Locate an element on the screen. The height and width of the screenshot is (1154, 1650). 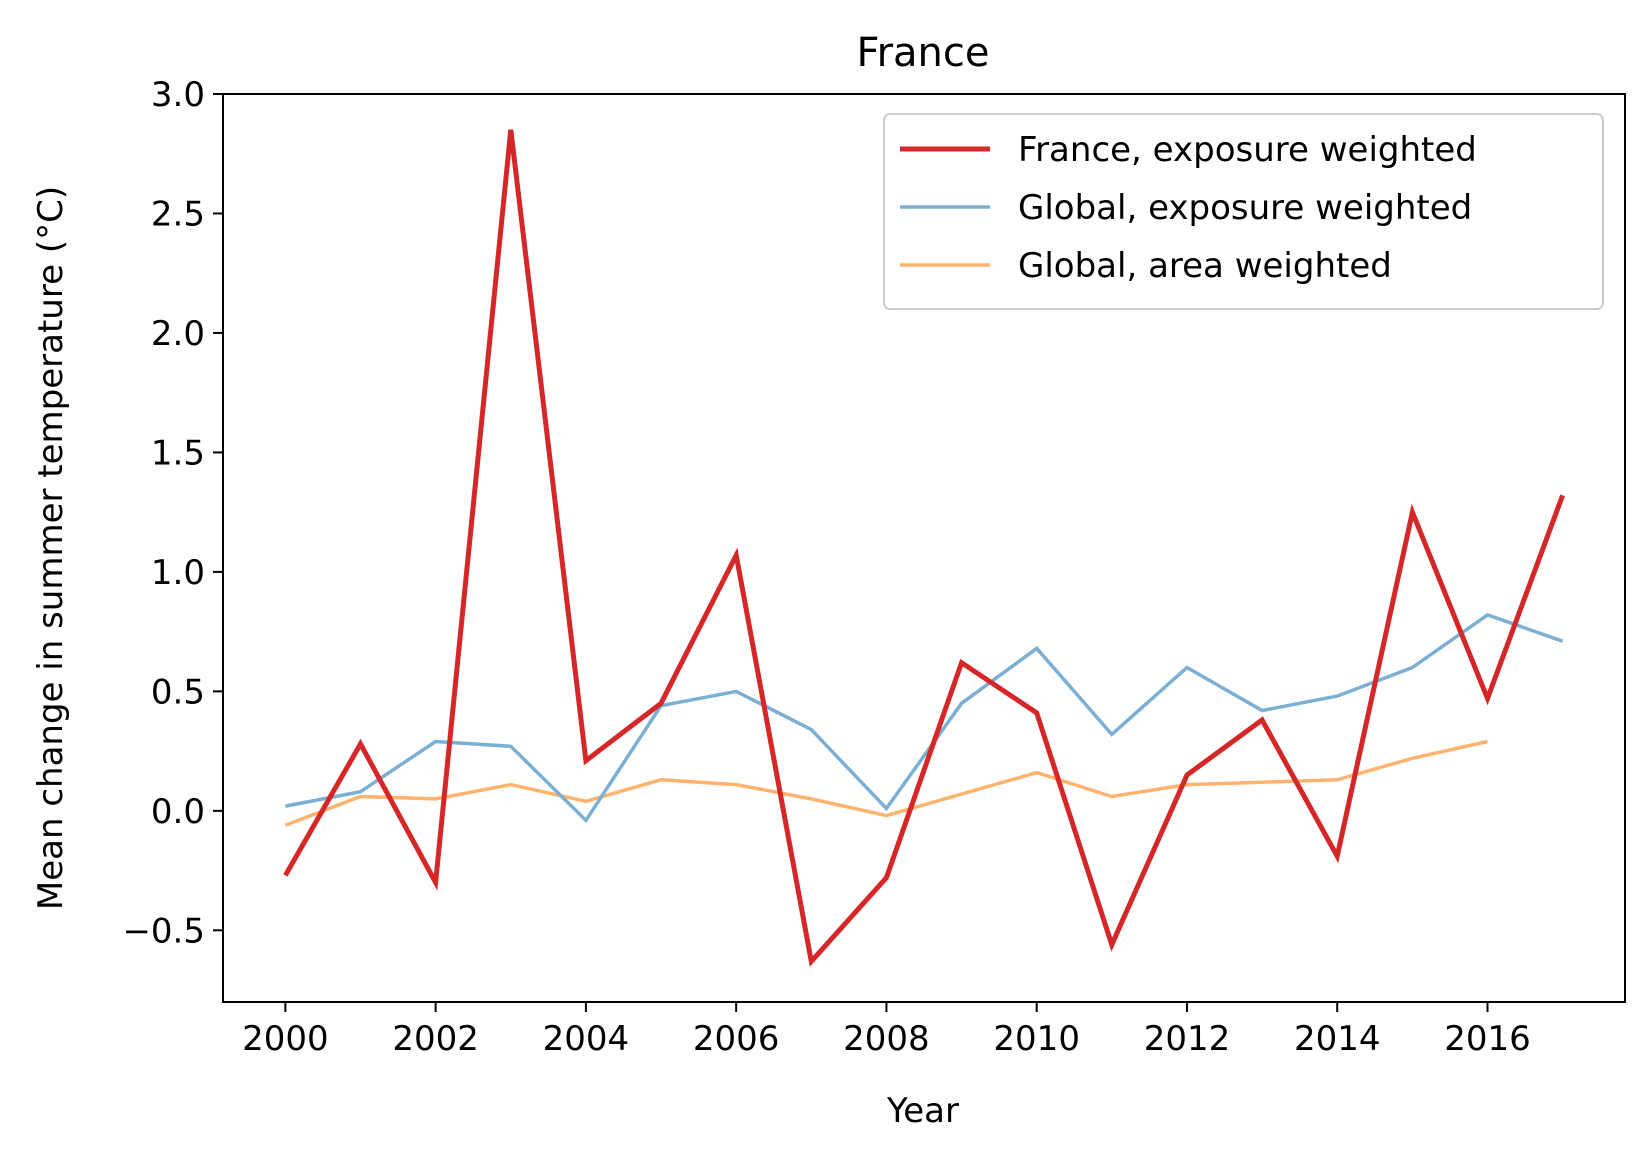
x-tick-label: 2006 is located at coordinates (736, 1039).